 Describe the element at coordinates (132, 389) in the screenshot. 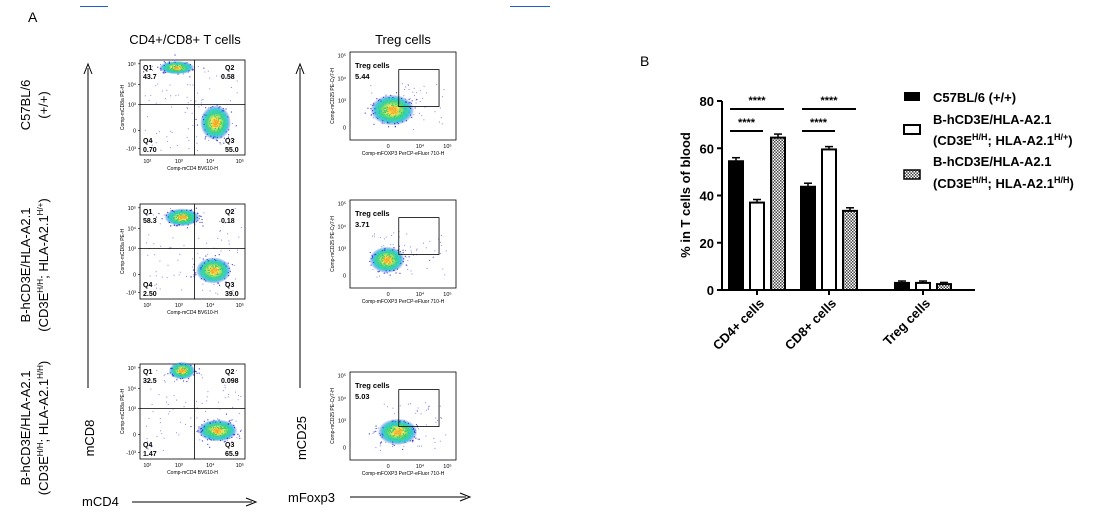

I see `cd-y-tick: 10⁴` at that location.